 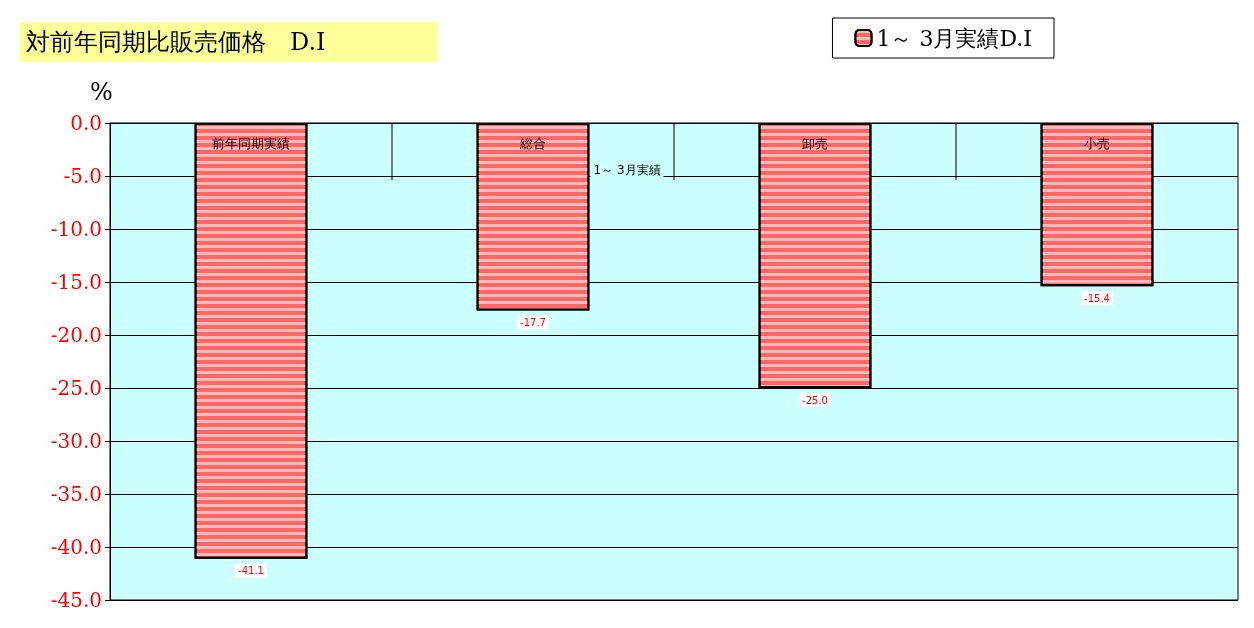 I want to click on x-tick-label: 総合, so click(x=532, y=143).